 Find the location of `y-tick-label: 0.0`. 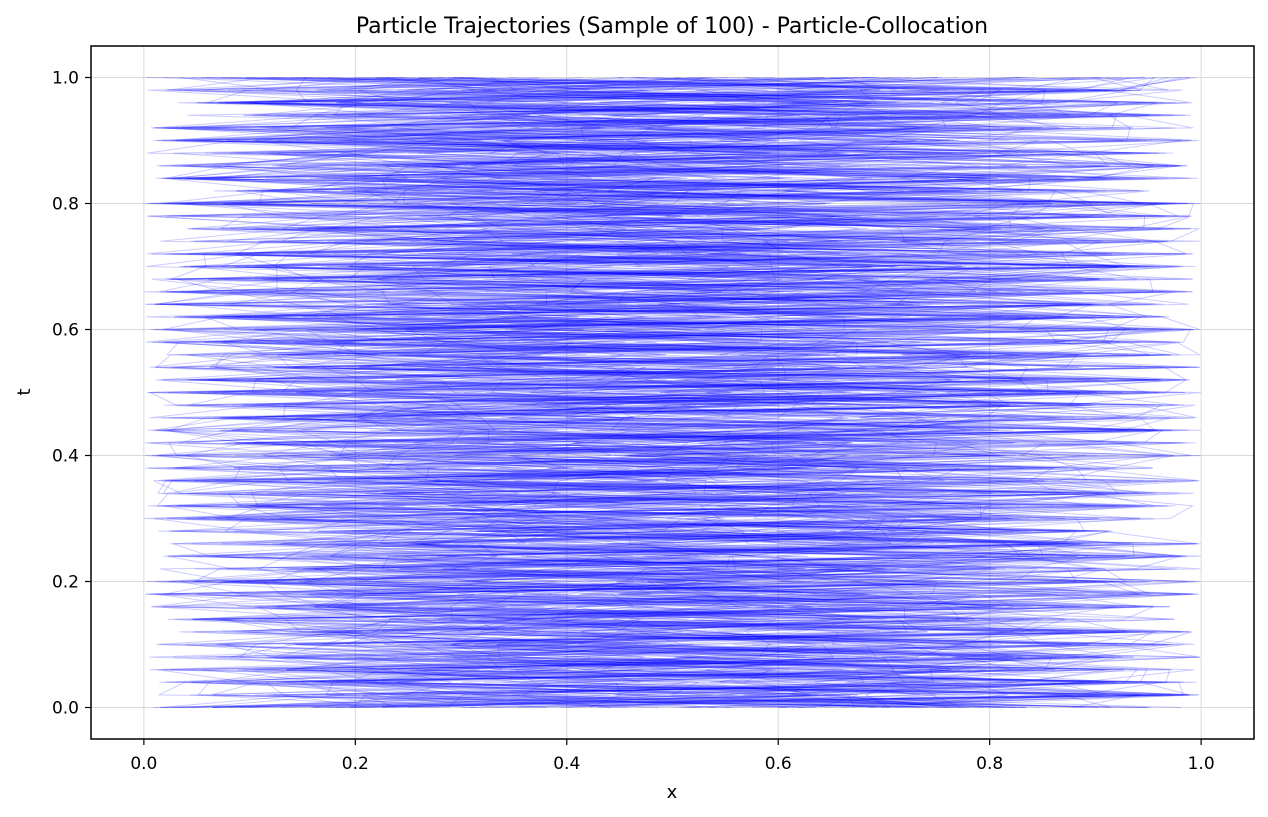

y-tick-label: 0.0 is located at coordinates (65, 709).